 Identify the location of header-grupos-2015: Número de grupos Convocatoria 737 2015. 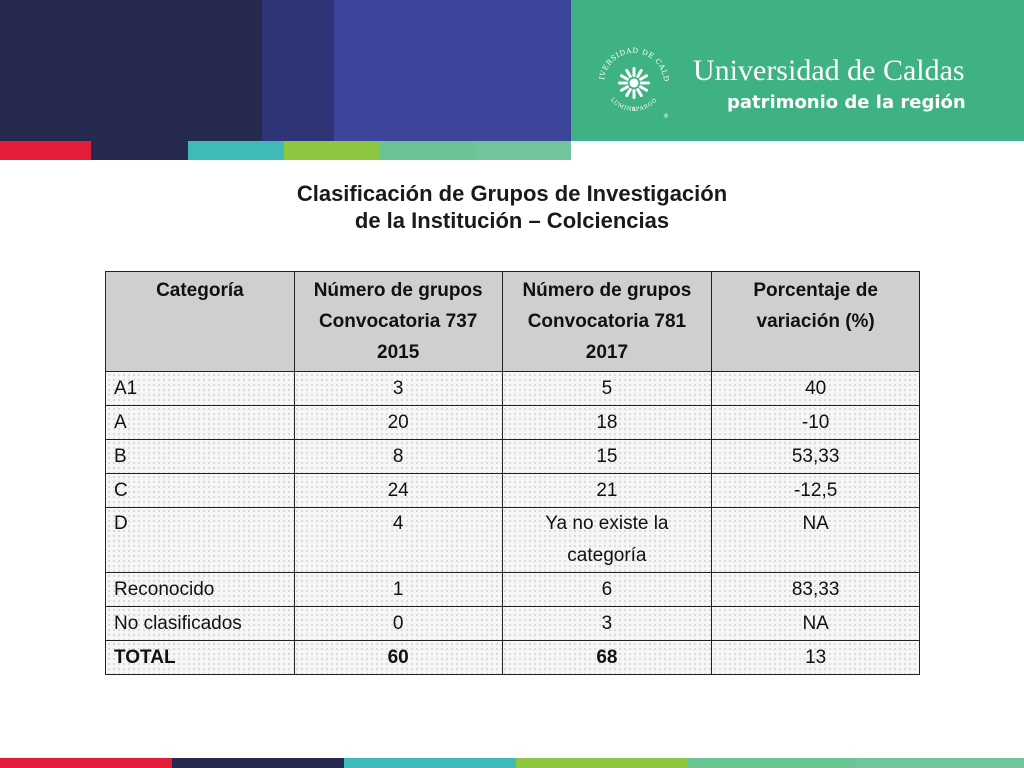
(398, 321).